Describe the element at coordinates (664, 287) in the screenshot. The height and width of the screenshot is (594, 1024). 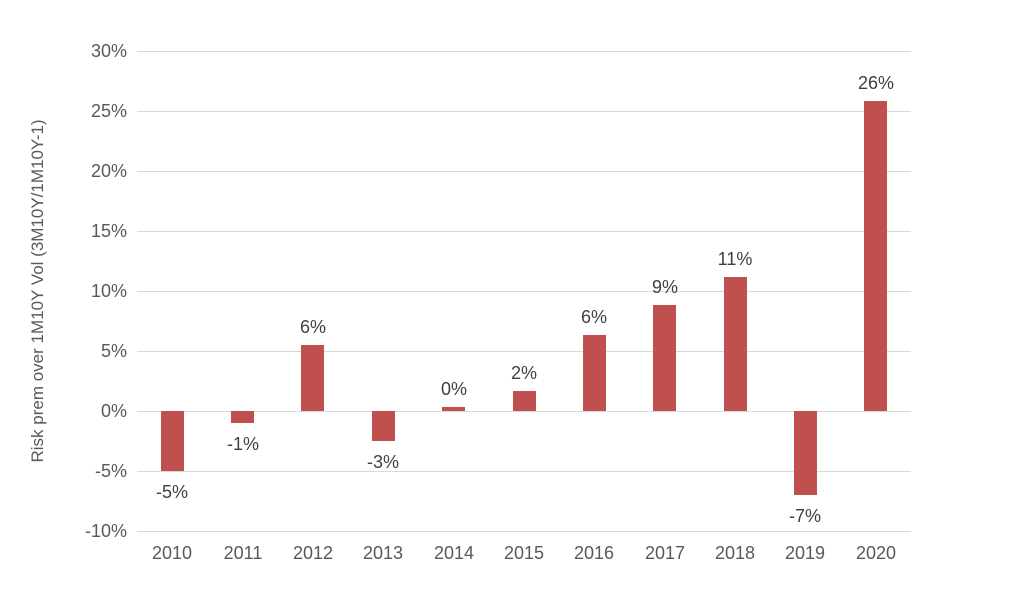
I see `value-label-2017: 9%` at that location.